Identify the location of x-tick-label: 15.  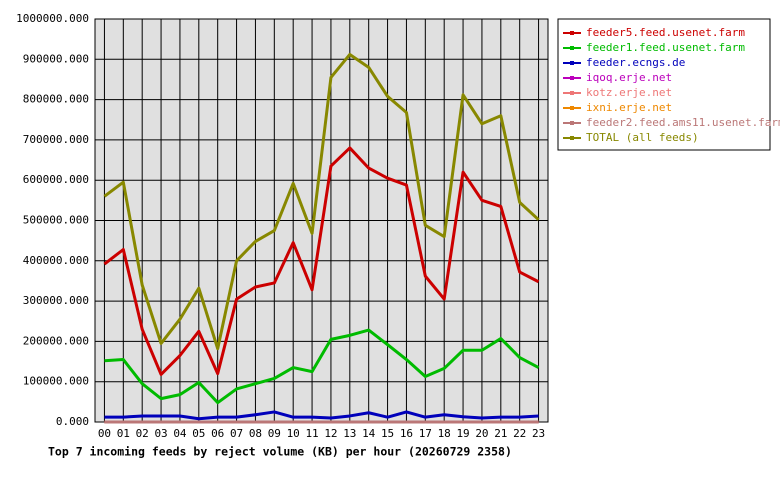
(387, 433).